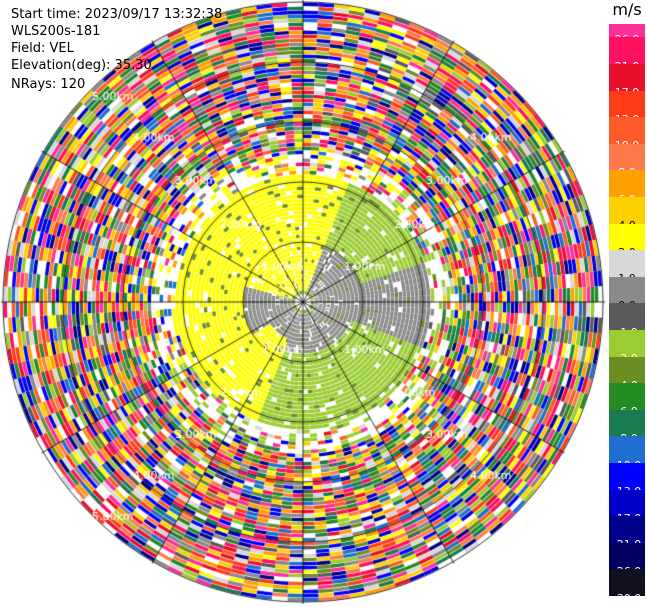  I want to click on colorbar-tick-label: -30.0, so click(627, 598).